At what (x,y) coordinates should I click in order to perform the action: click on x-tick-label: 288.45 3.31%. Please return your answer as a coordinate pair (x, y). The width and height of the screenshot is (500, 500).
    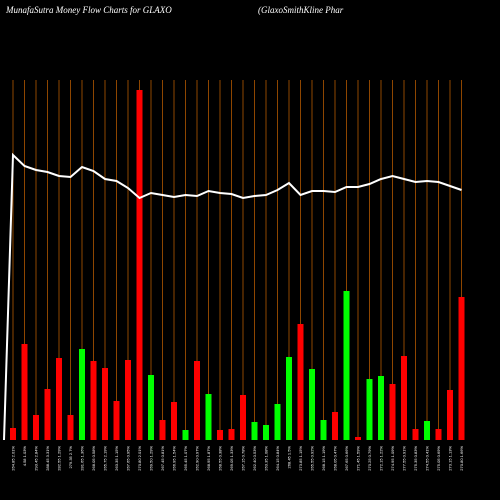
    Looking at the image, I should click on (47, 458).